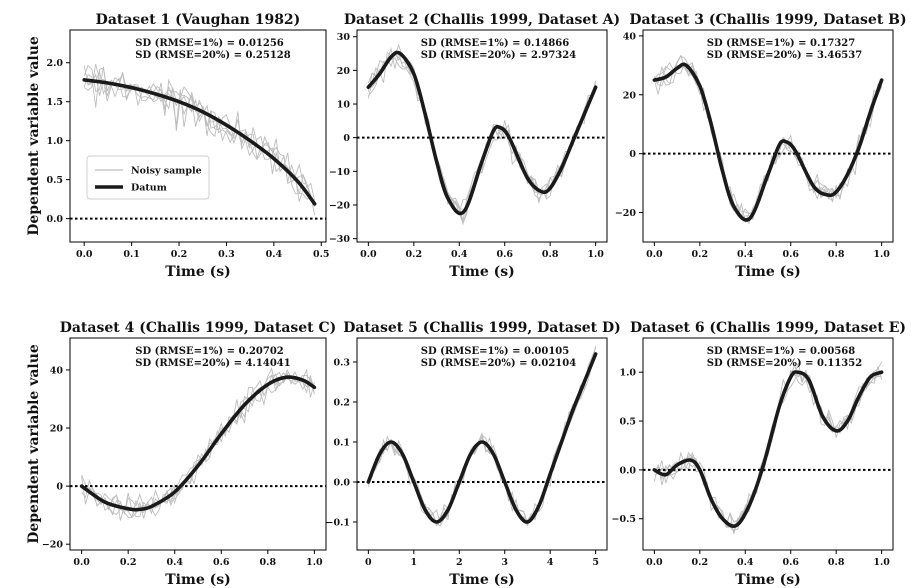  I want to click on legend-noisy-label: Noisy sample, so click(166, 171).